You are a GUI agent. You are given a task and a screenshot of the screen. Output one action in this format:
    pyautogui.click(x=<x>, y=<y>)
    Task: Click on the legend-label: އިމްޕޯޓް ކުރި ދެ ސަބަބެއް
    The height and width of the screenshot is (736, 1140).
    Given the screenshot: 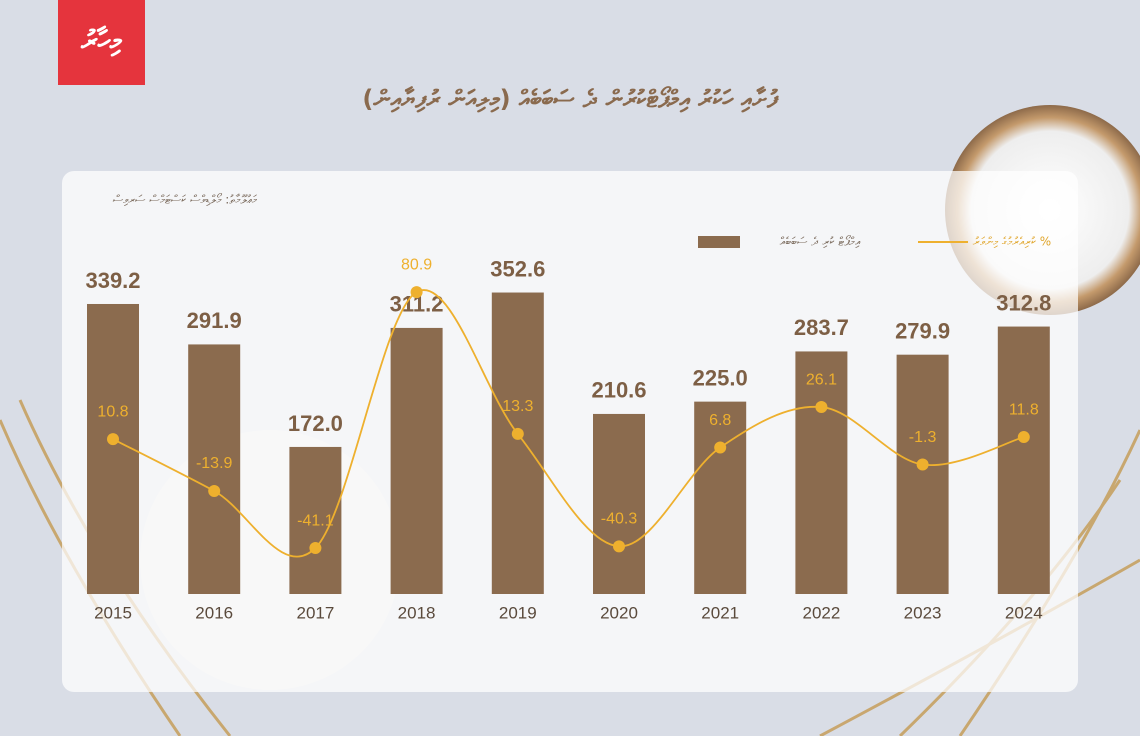 What is the action you would take?
    pyautogui.click(x=820, y=242)
    